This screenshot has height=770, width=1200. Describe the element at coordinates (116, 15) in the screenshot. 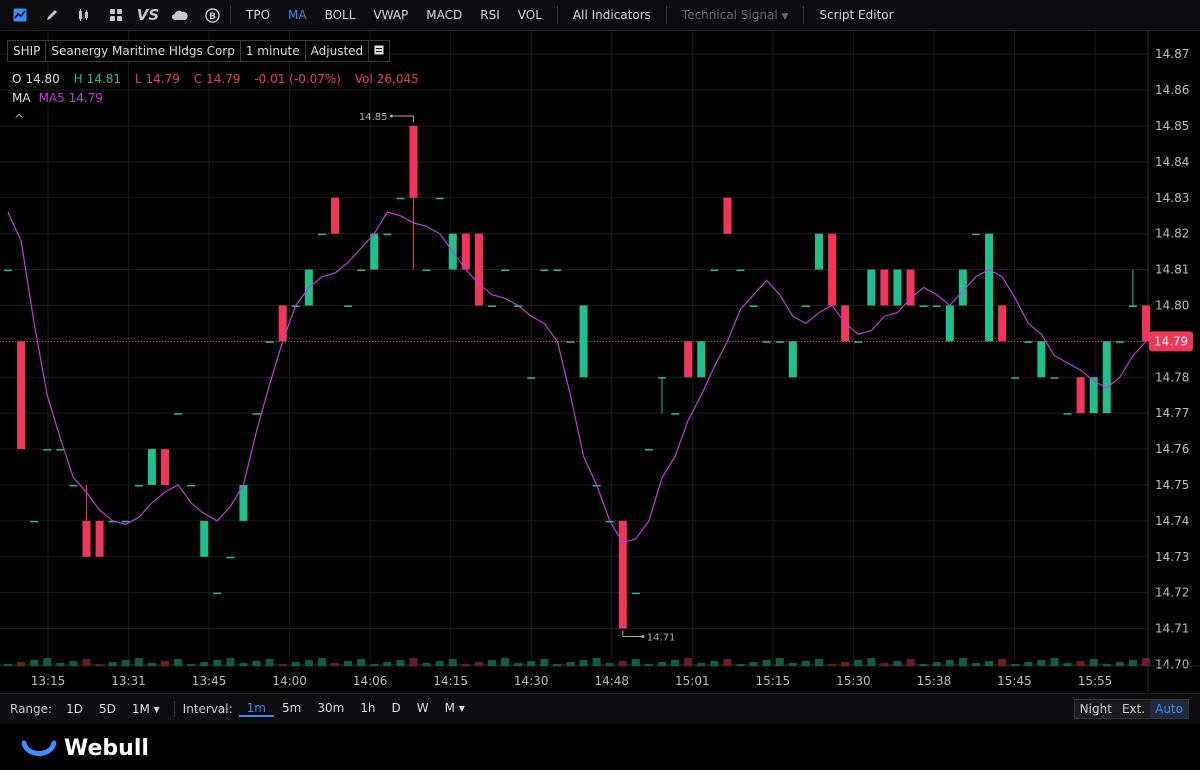

I see `grid-icon` at that location.